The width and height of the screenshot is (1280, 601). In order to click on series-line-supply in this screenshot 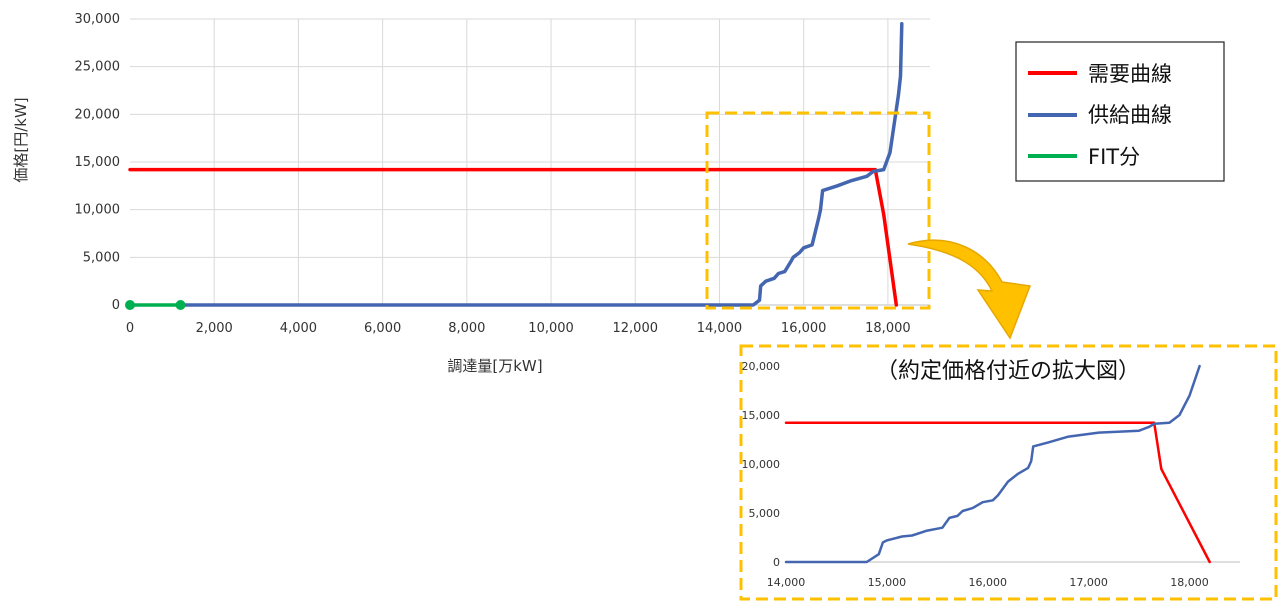, I will do `click(992, 464)`.